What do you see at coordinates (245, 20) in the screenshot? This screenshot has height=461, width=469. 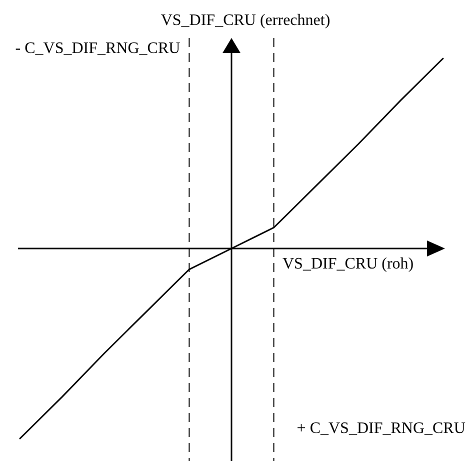 I see `y-axis-title: VS_DIF_CRU (errechnet)` at bounding box center [245, 20].